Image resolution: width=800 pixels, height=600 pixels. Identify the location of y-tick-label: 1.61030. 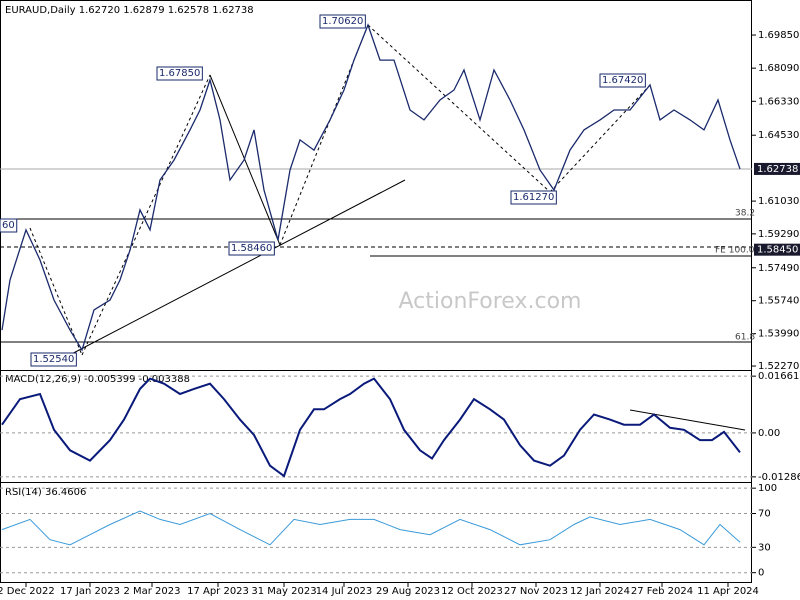
(778, 201).